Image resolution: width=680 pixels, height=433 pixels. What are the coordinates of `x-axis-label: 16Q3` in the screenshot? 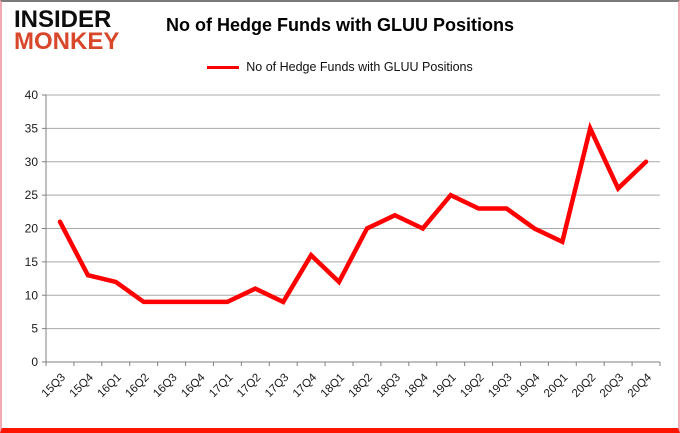 It's located at (165, 386).